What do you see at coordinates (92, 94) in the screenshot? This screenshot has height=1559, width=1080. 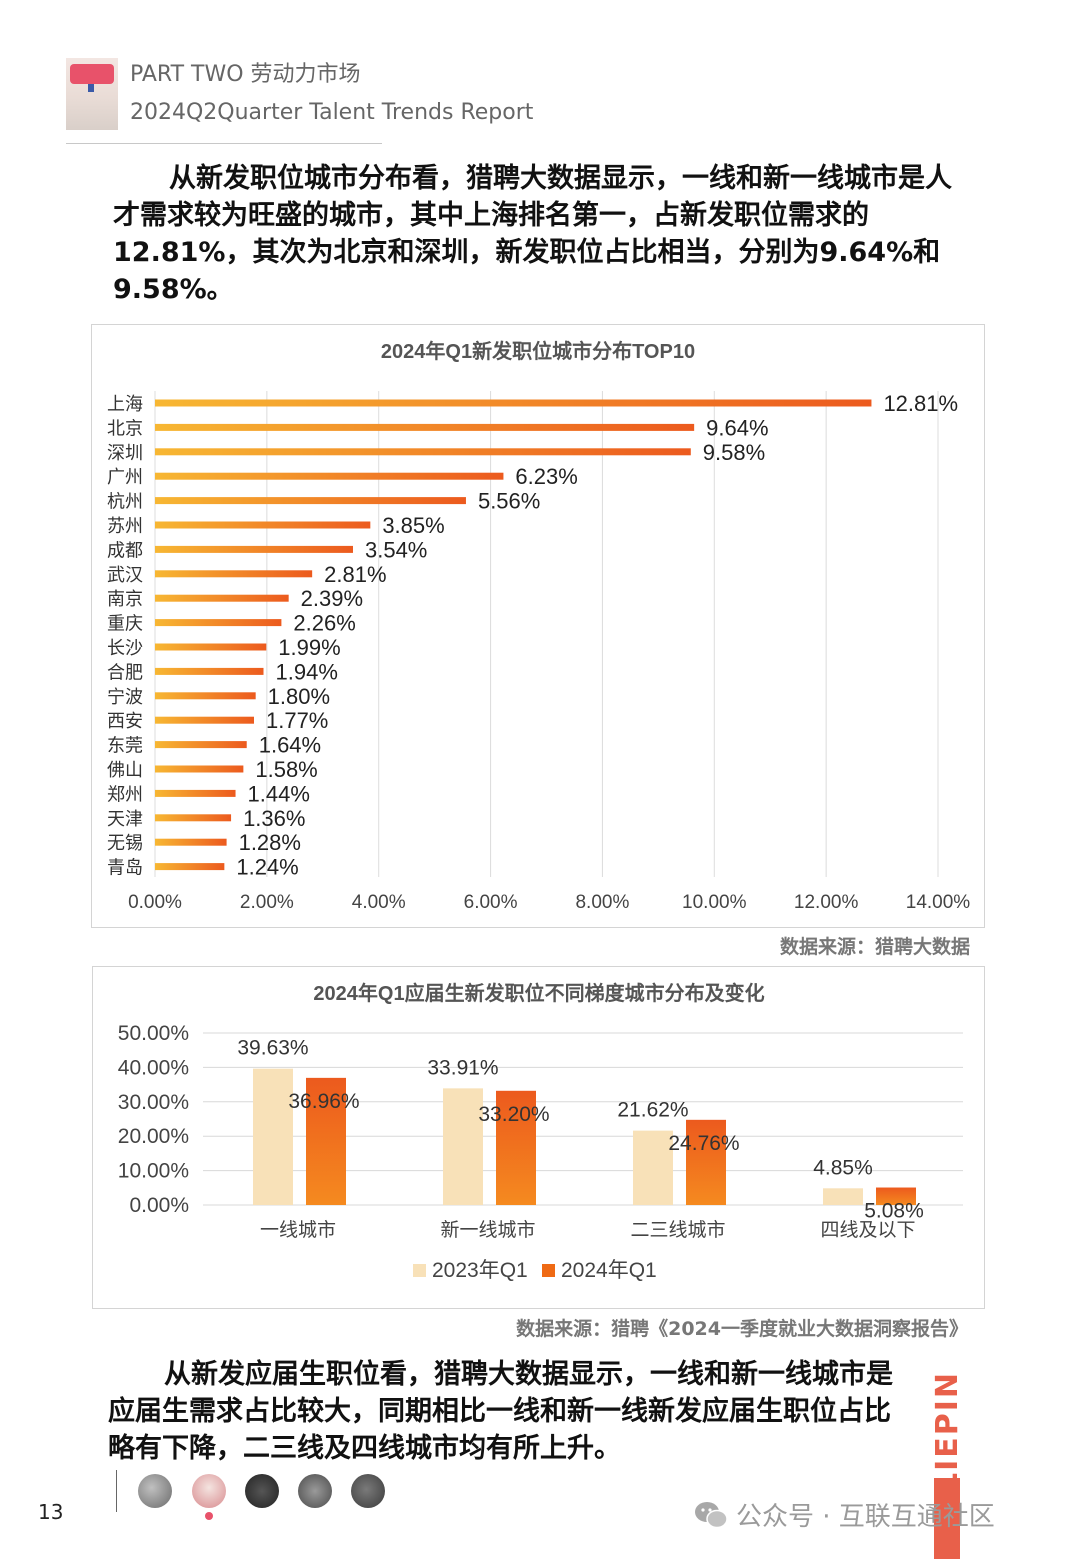 I see `header-photo-icon` at bounding box center [92, 94].